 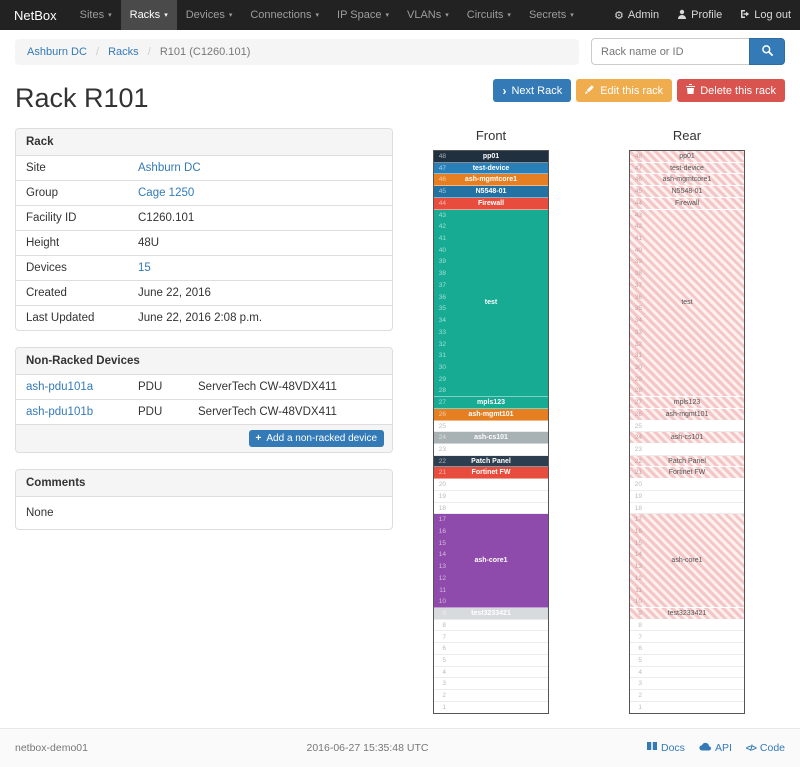 I want to click on attr-value: C1260.101, so click(x=260, y=218).